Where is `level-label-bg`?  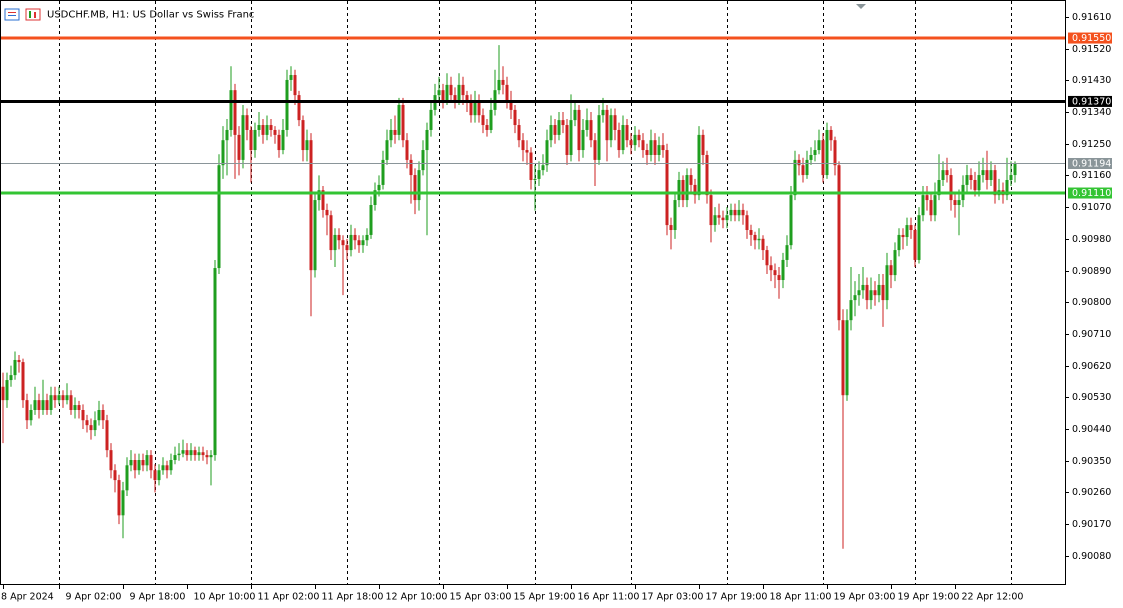
level-label-bg is located at coordinates (1090, 38).